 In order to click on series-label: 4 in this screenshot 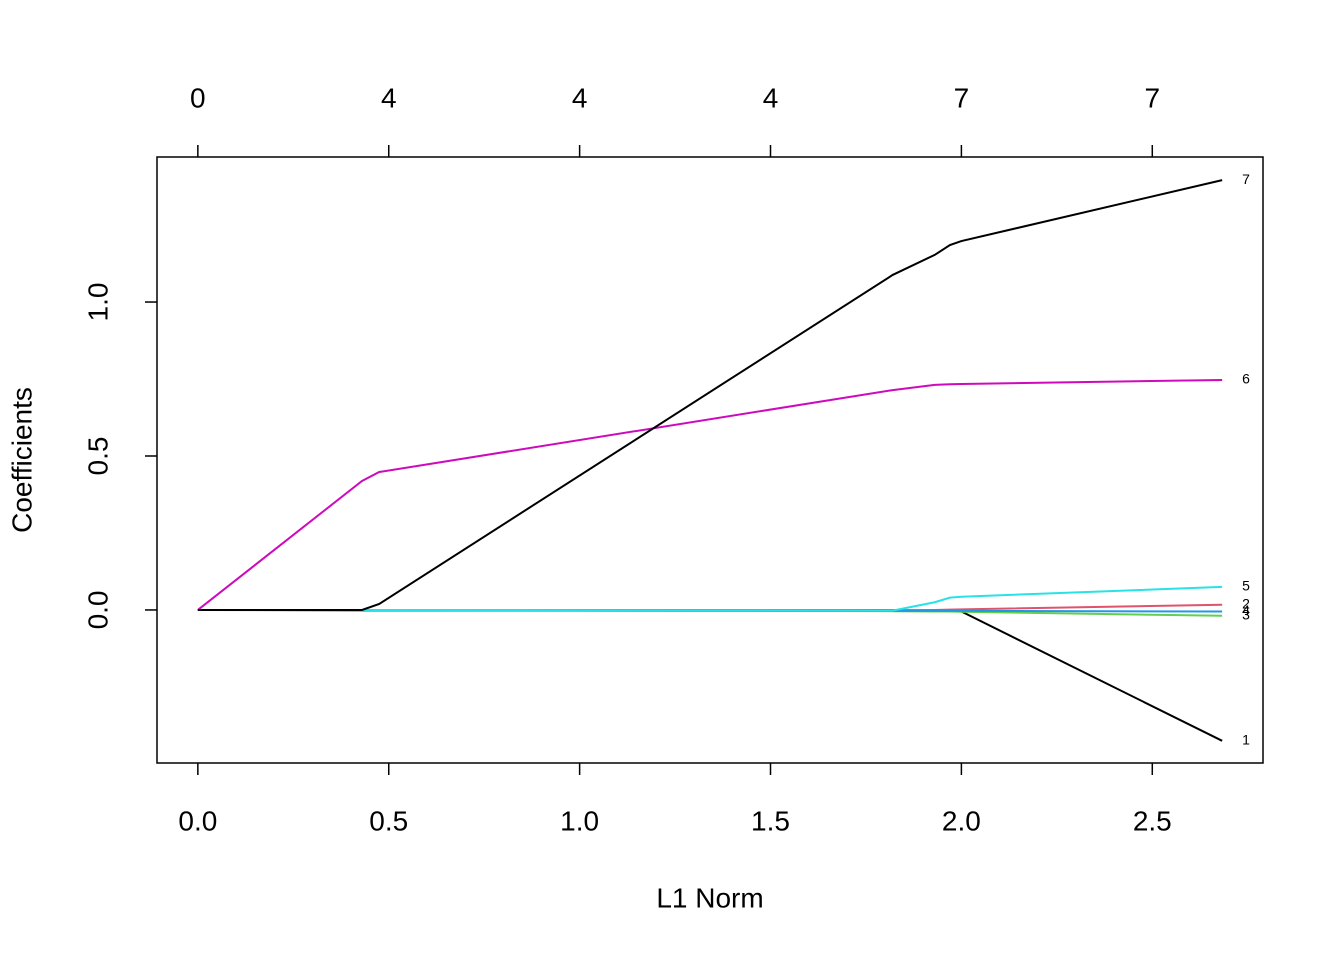, I will do `click(1246, 610)`.